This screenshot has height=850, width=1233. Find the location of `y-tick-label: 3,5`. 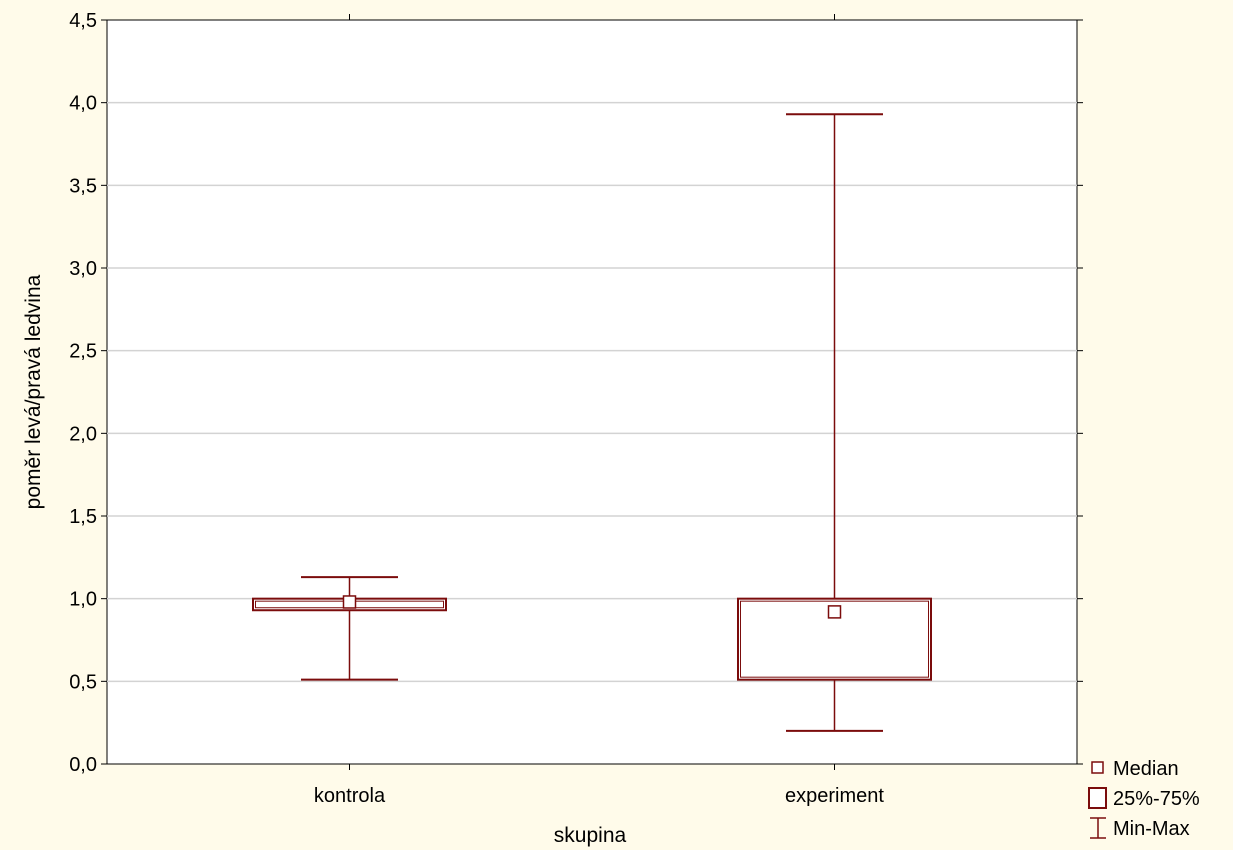

y-tick-label: 3,5 is located at coordinates (83, 186).